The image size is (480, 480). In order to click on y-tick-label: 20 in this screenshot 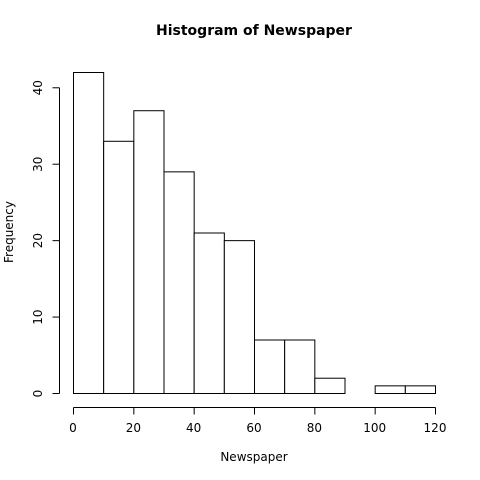, I will do `click(38, 240)`.